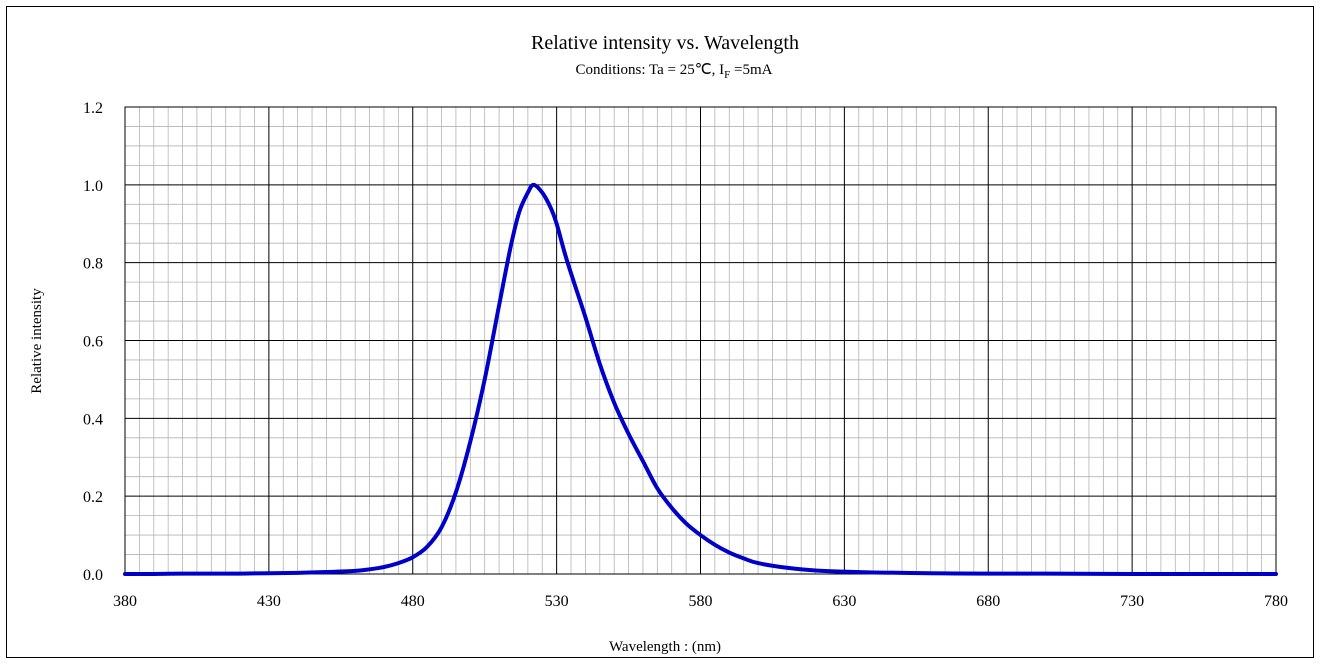 This screenshot has height=666, width=1323. Describe the element at coordinates (93, 419) in the screenshot. I see `y-tick-label: 0.4` at that location.